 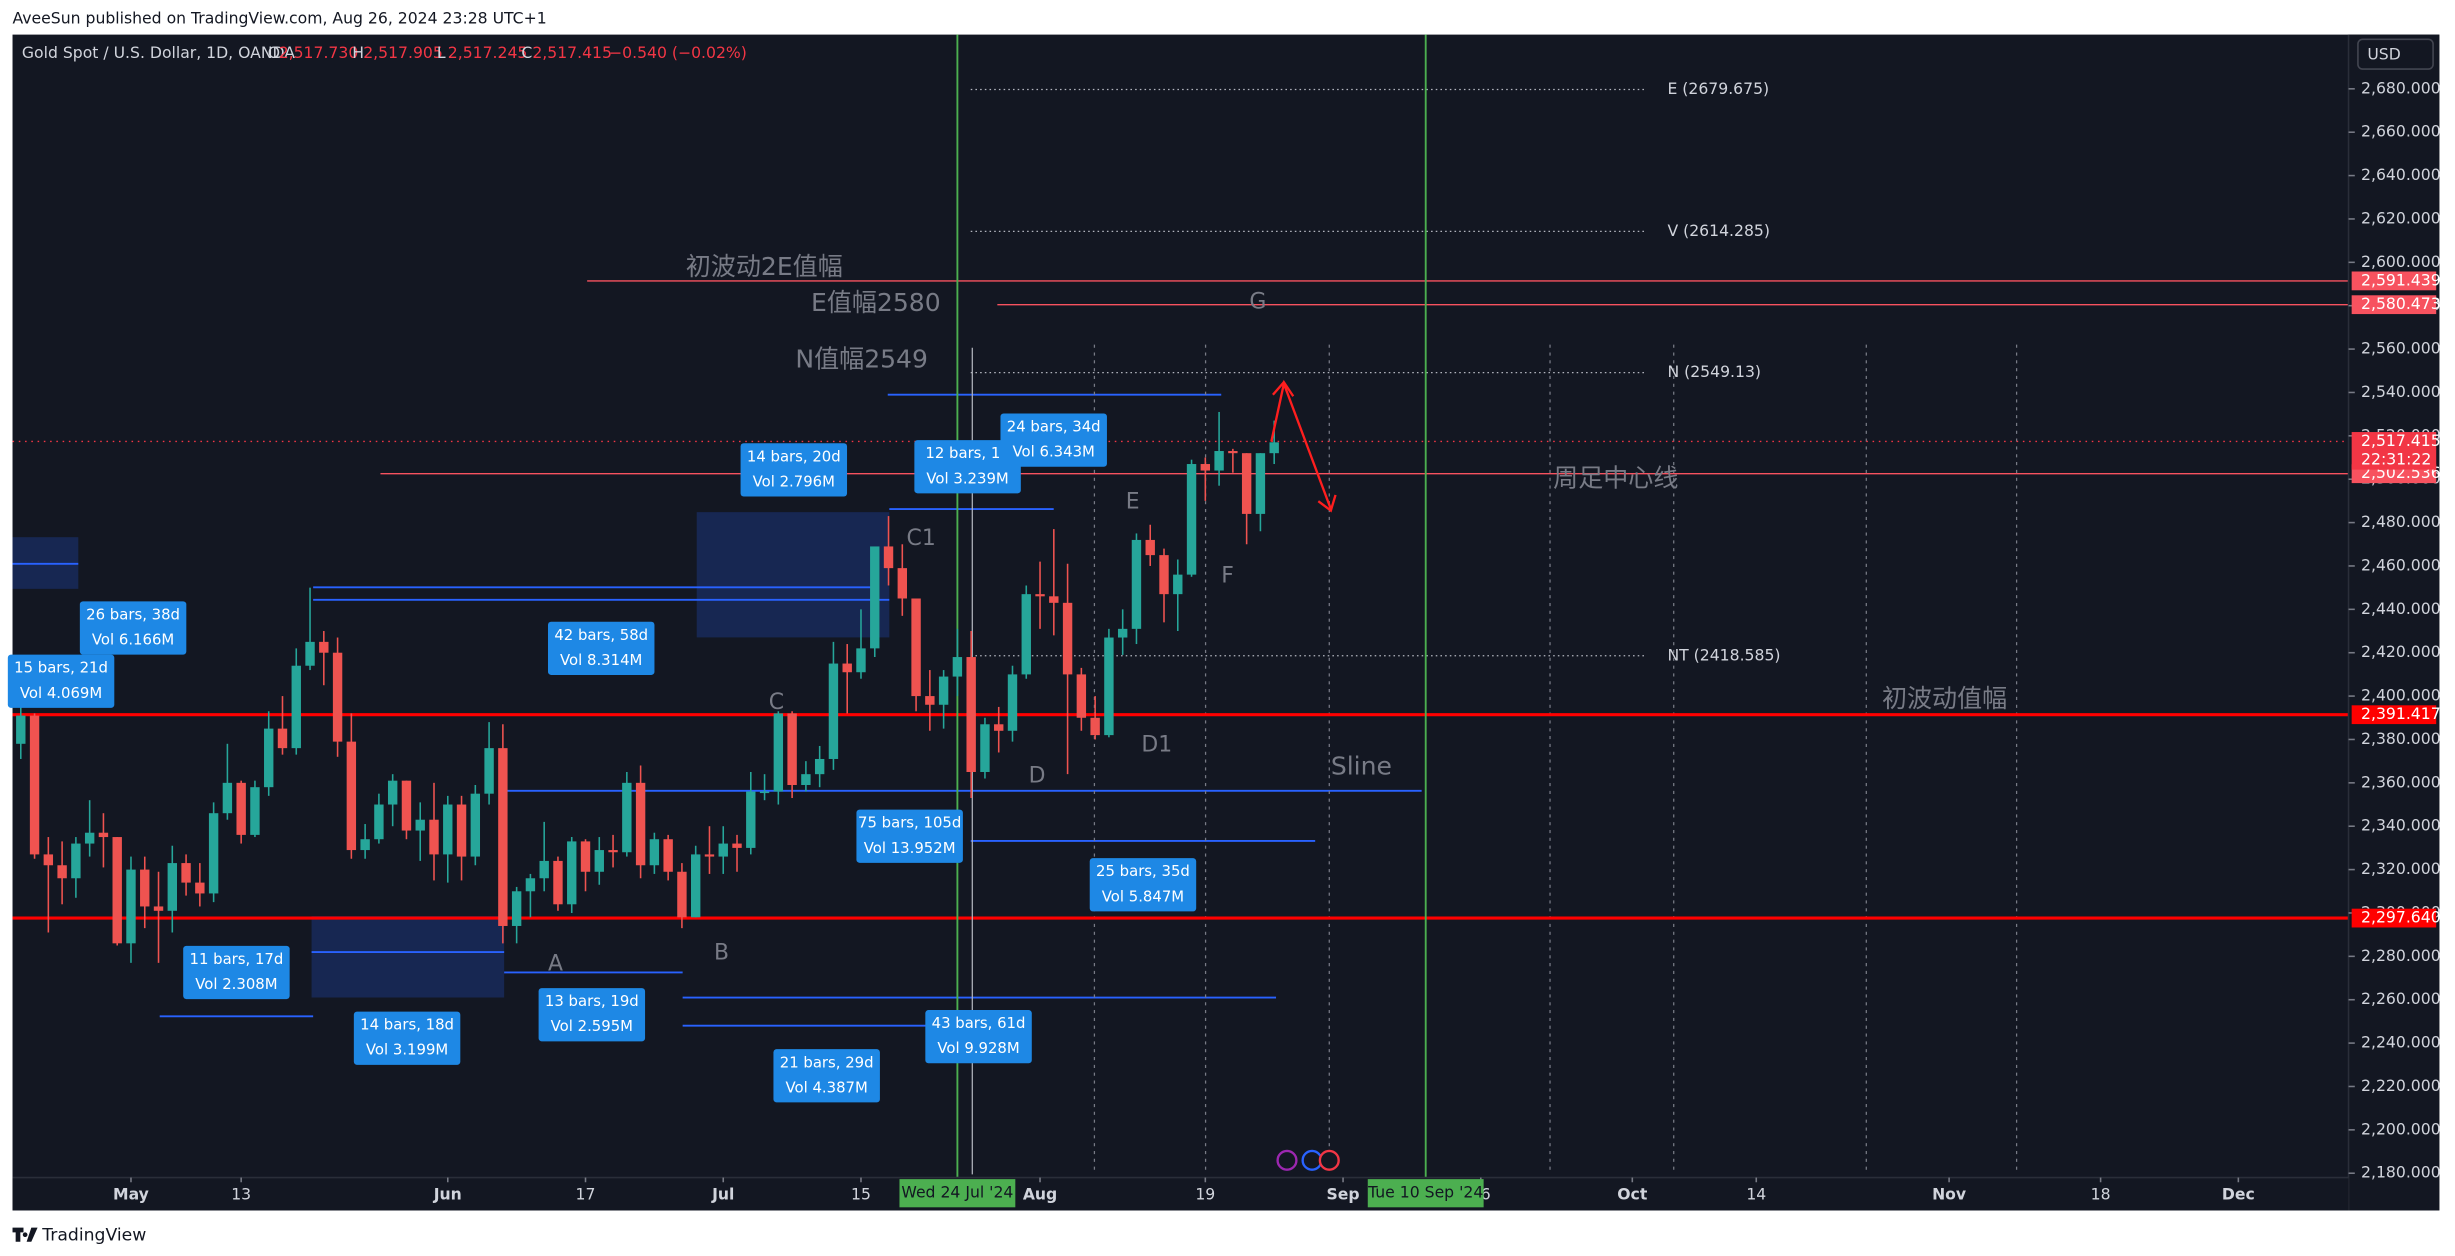 I want to click on y-tick-label: 2,440.000, so click(x=2401, y=608).